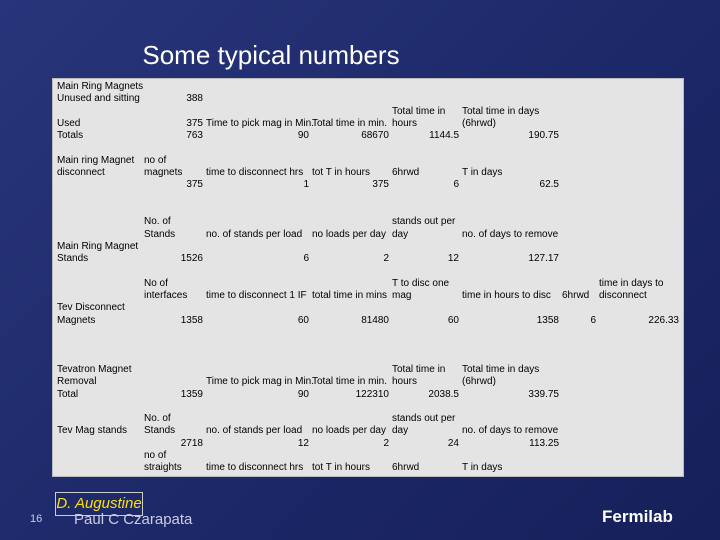 This screenshot has height=540, width=720. I want to click on cell: Main Ring Magnet, so click(98, 246).